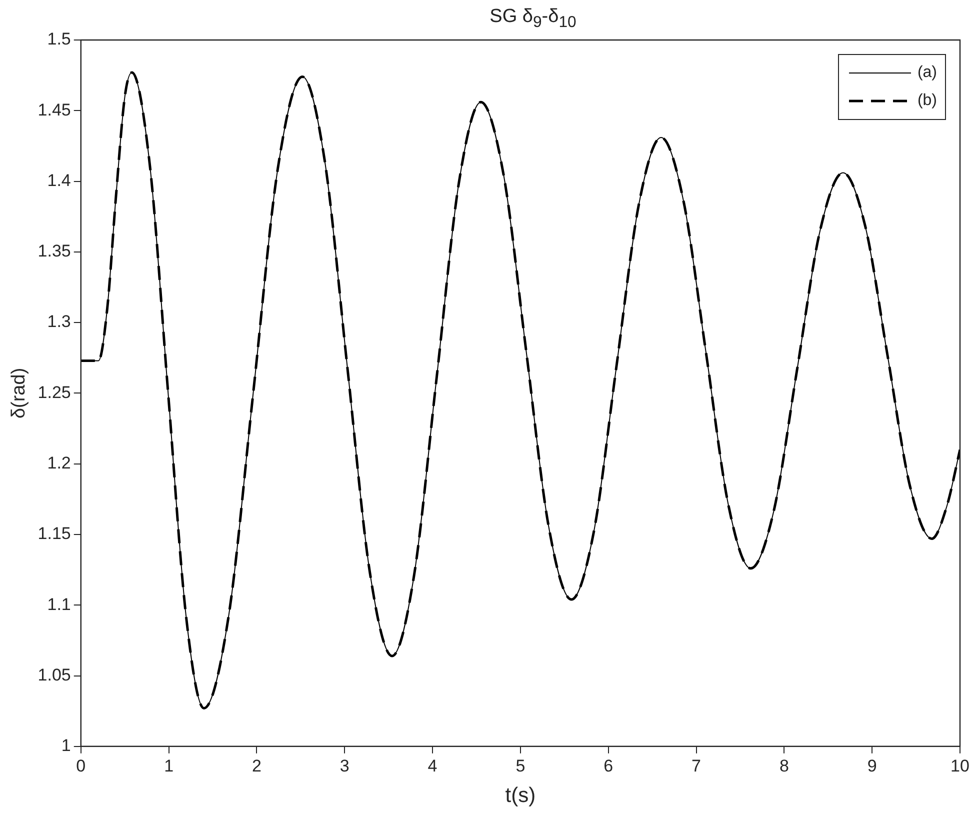 The image size is (976, 817). I want to click on y-tick-label: 1.15, so click(54, 534).